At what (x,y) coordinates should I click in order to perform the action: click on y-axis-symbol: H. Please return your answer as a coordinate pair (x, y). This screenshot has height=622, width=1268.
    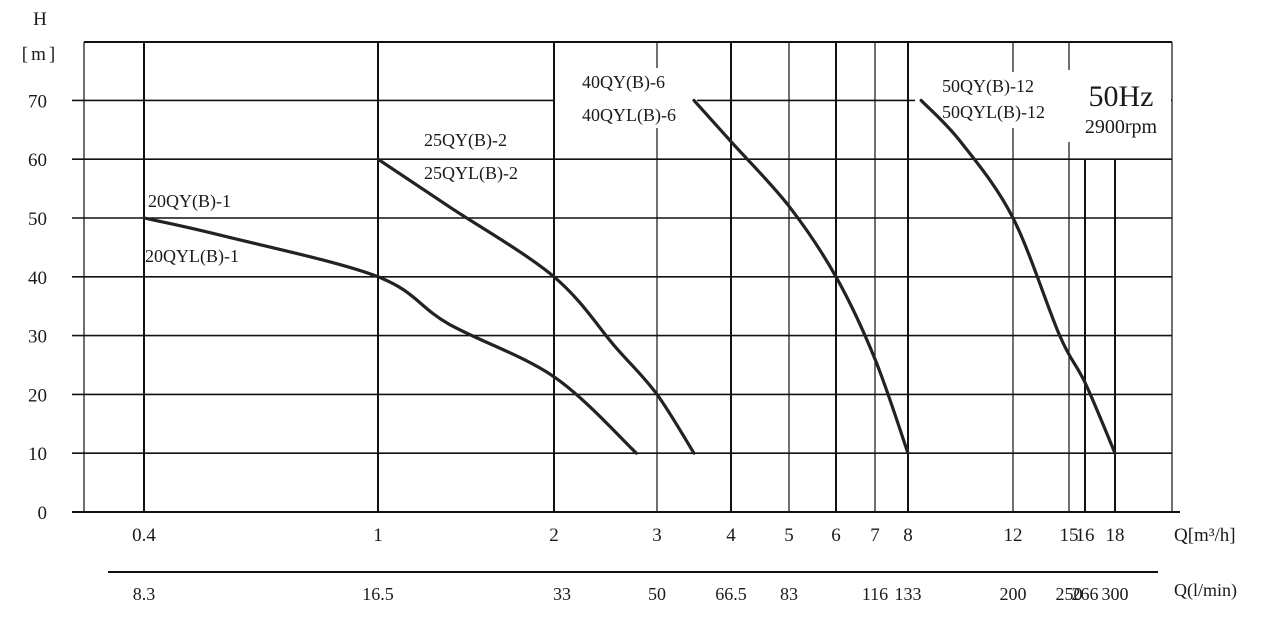
    Looking at the image, I should click on (40, 19).